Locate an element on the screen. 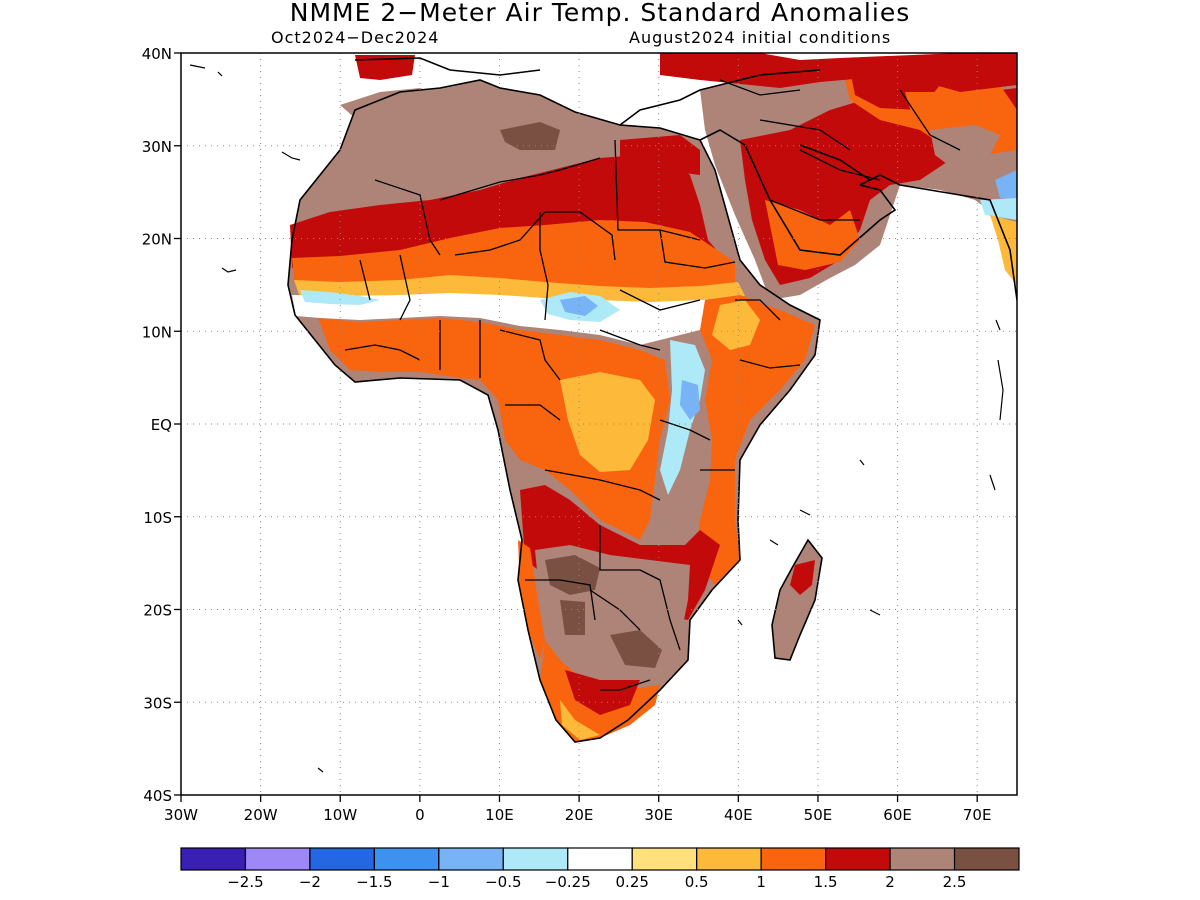 The height and width of the screenshot is (900, 1200). lon-tick-label: 10E is located at coordinates (499, 815).